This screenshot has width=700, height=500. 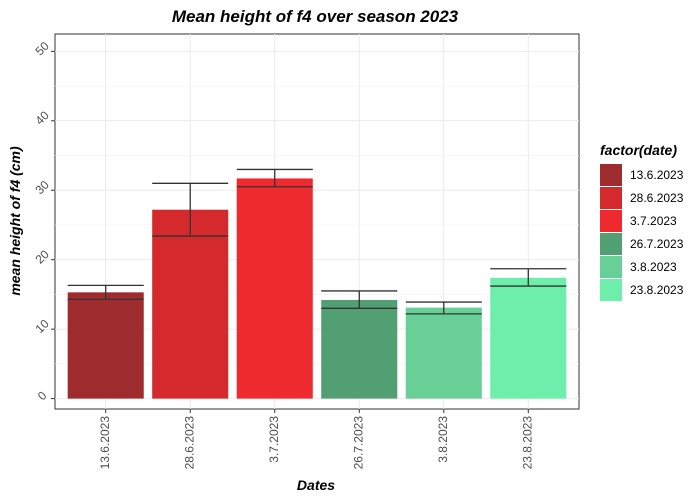 I want to click on x-tick-label: 13.6.2023, so click(x=105, y=443).